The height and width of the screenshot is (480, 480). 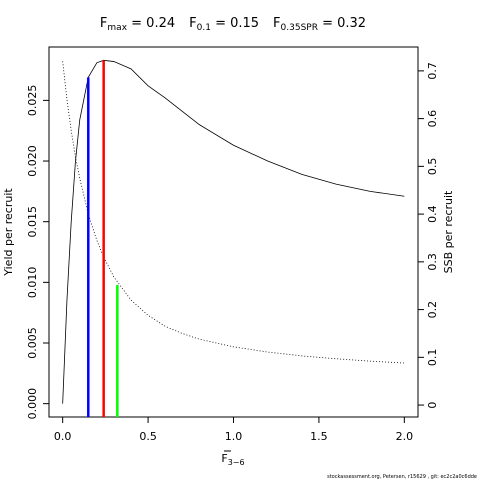 I want to click on y2-tick-label: 0.5, so click(x=432, y=167).